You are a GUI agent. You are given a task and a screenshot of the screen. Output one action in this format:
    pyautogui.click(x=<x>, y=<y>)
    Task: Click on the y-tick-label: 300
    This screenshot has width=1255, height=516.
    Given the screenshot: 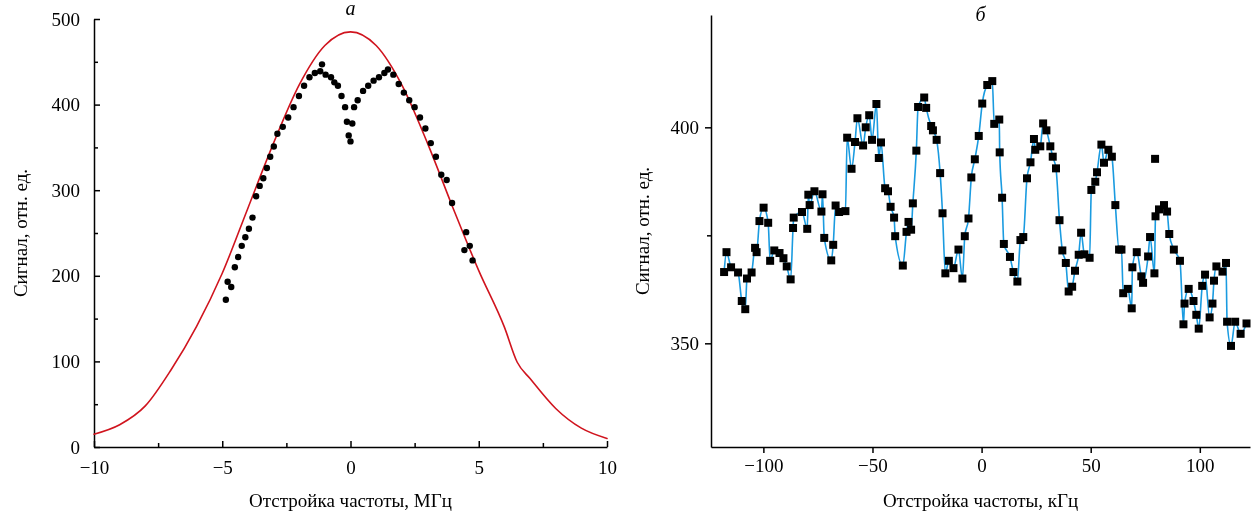 What is the action you would take?
    pyautogui.click(x=65, y=190)
    